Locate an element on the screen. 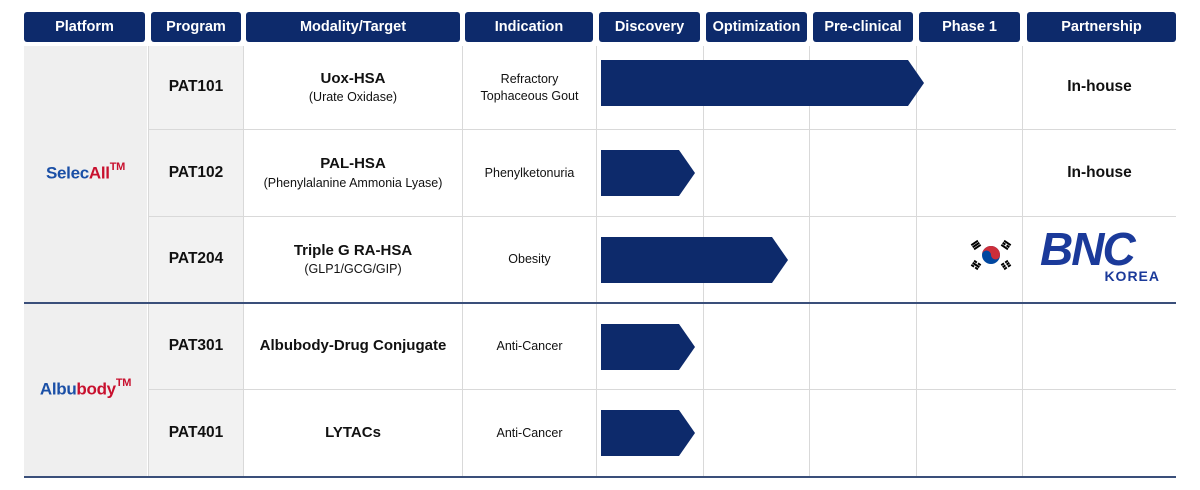 The width and height of the screenshot is (1200, 490). modality-cell: PAL-HSA (Phenylalanine Ammonia Lyase) is located at coordinates (353, 173).